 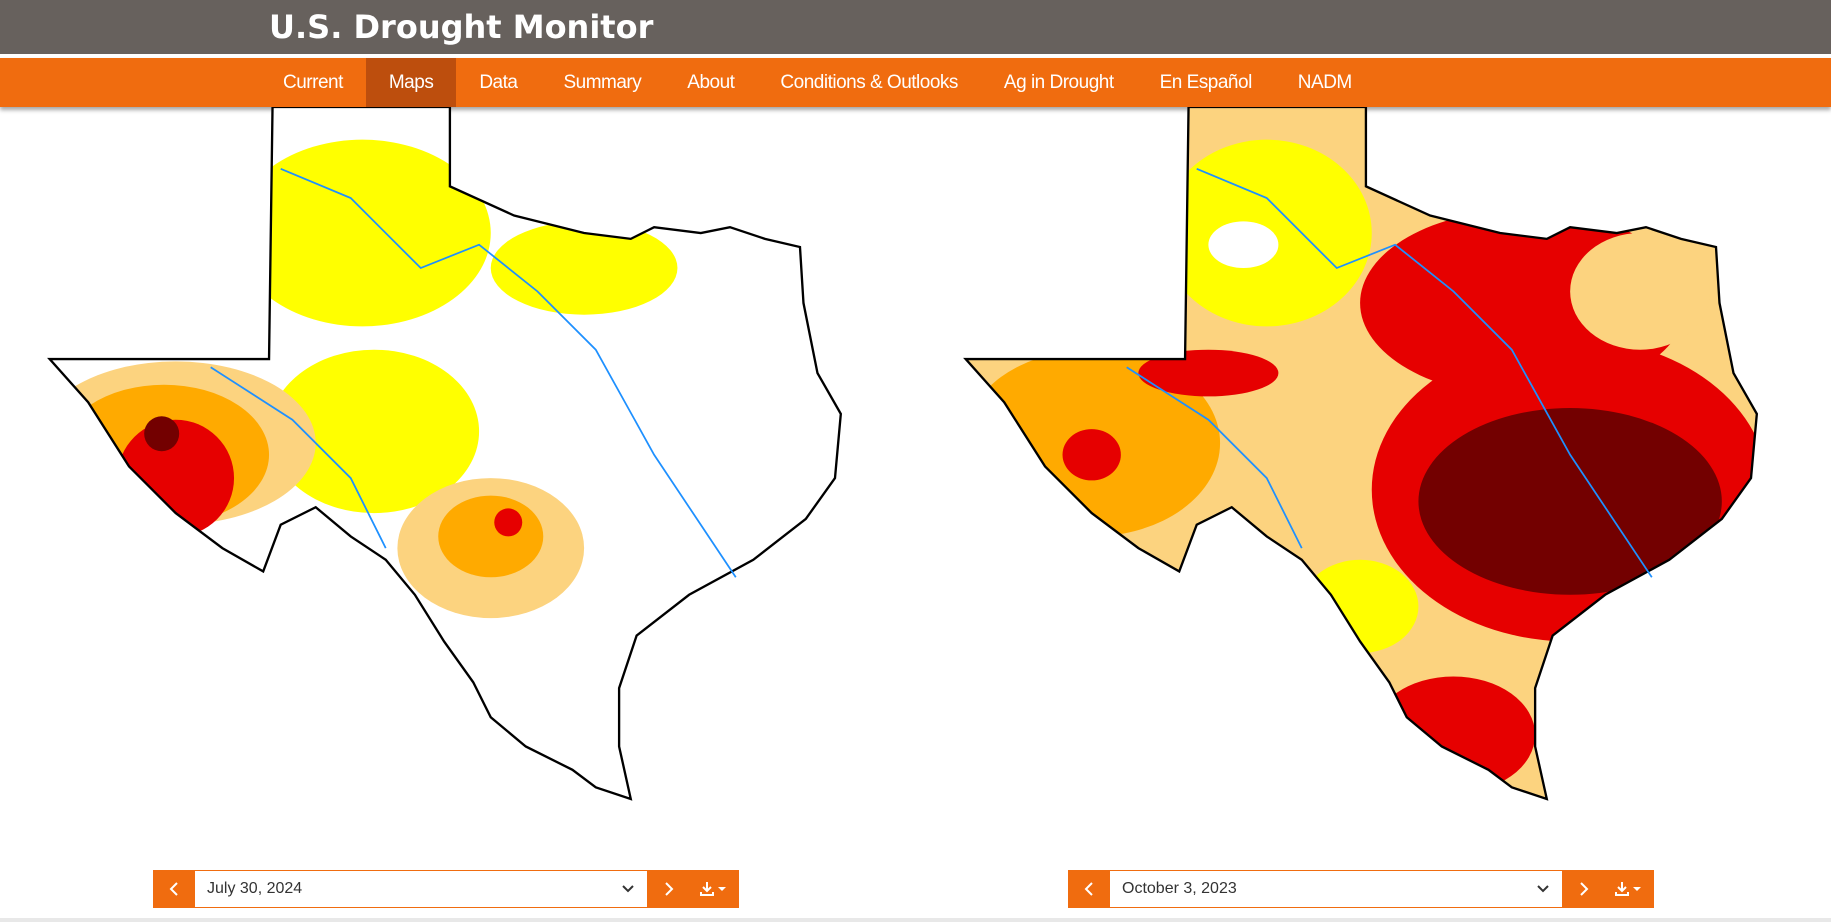 I want to click on date-control: October 3, 2023, so click(x=1361, y=889).